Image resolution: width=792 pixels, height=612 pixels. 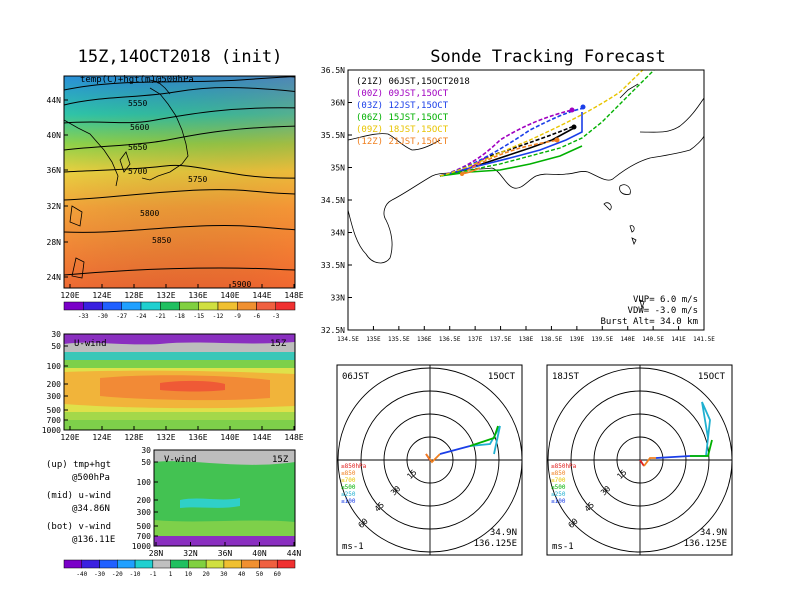 What do you see at coordinates (198, 316) in the screenshot?
I see `colorbar-tick-label: -15` at bounding box center [198, 316].